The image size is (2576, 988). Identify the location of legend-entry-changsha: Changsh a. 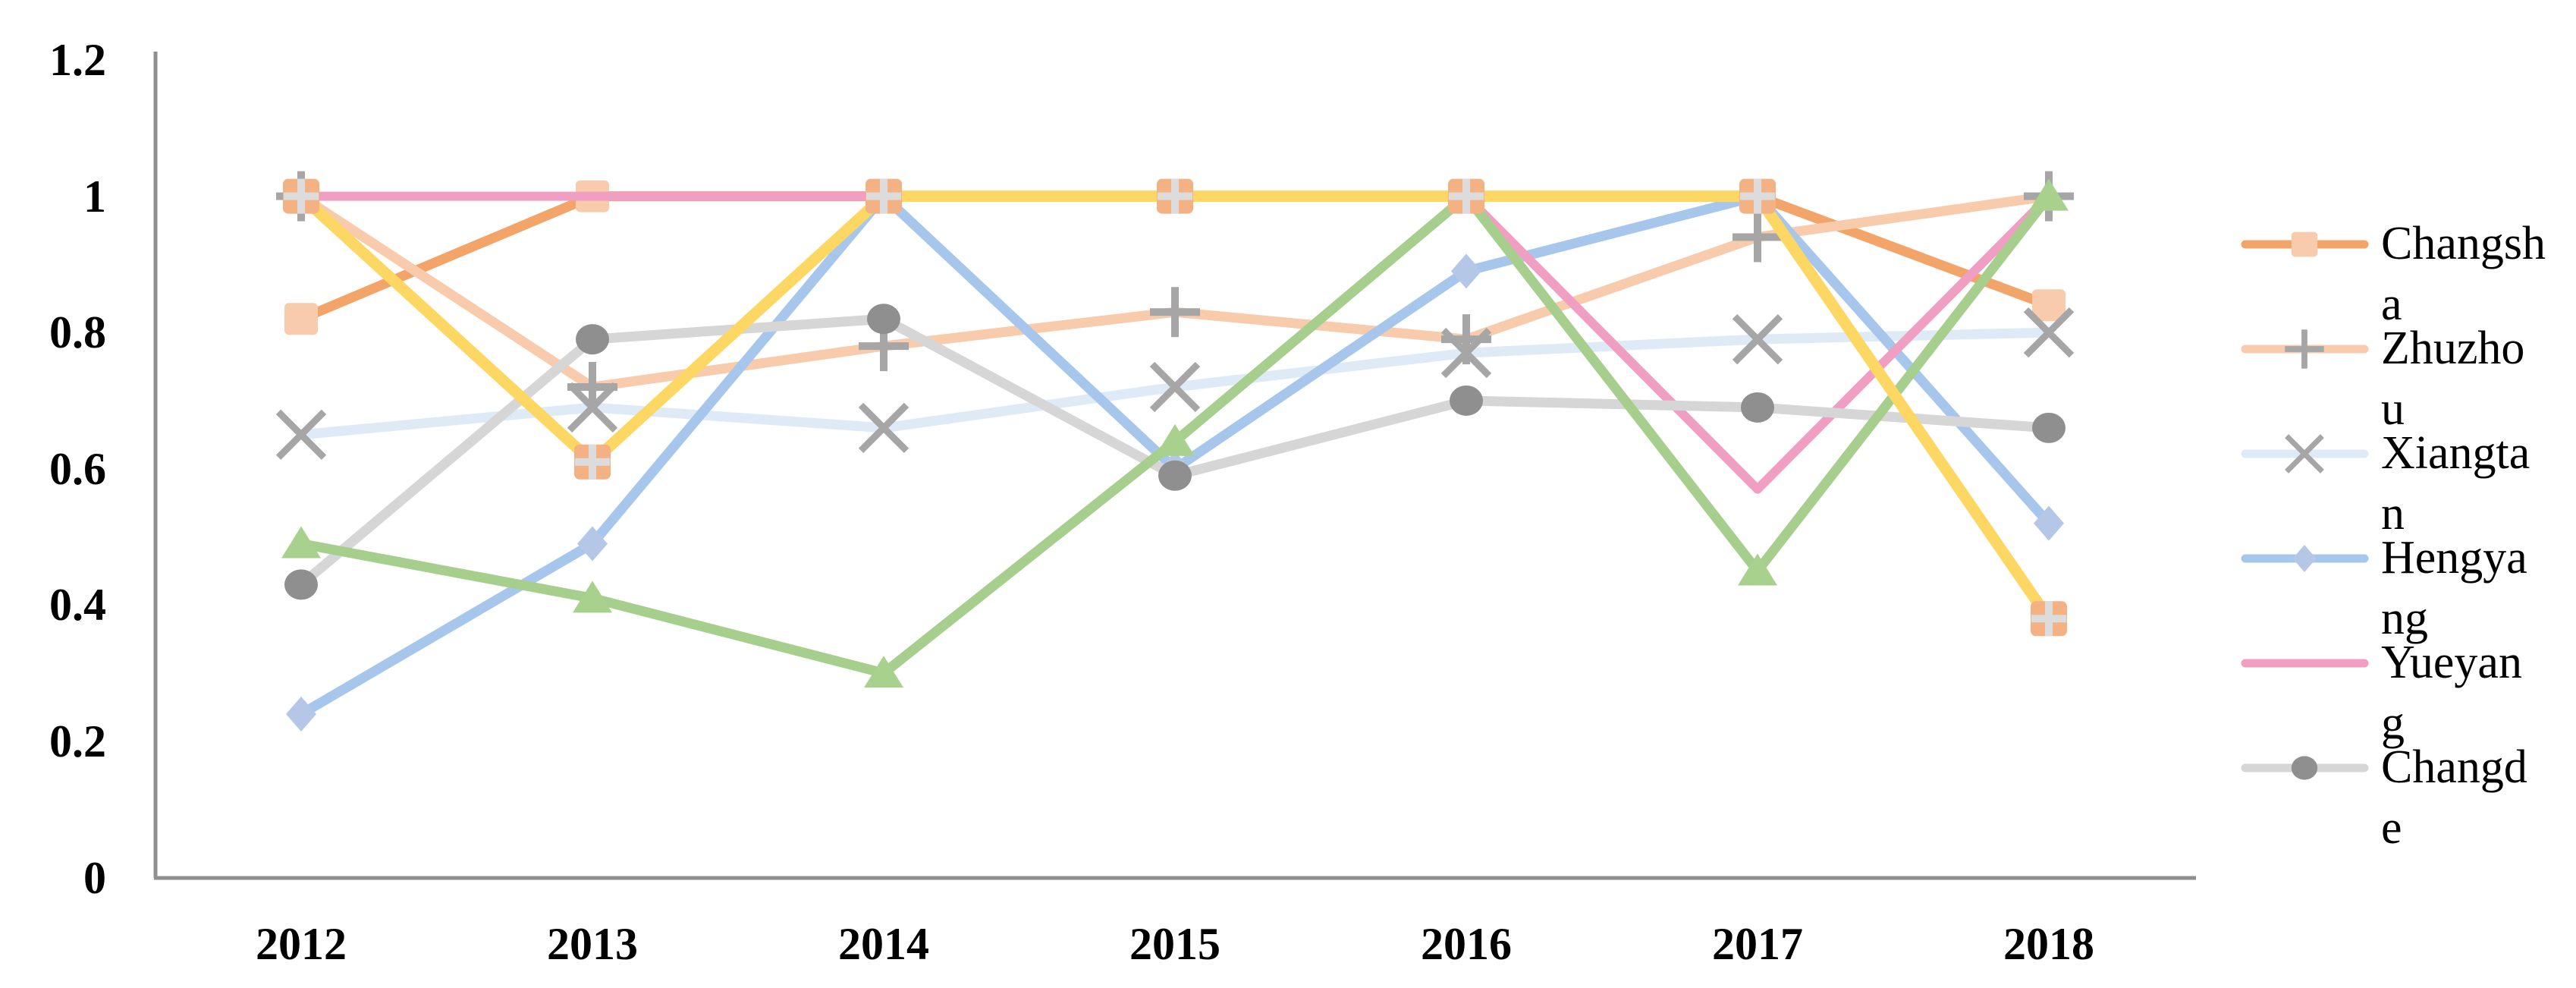
(2392, 276).